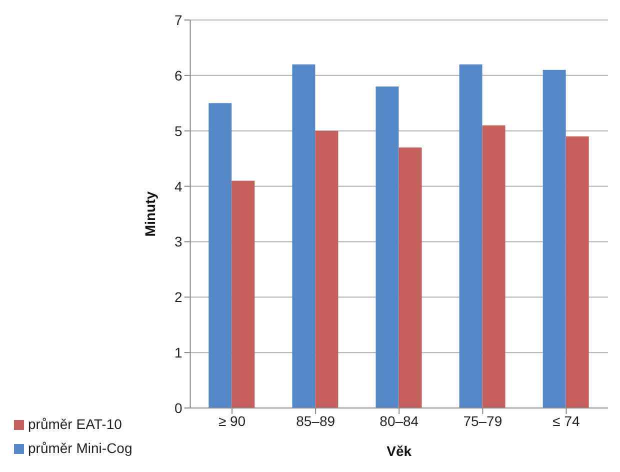 This screenshot has width=620, height=472. What do you see at coordinates (232, 420) in the screenshot?
I see `x-tick-label: ≥ 90` at bounding box center [232, 420].